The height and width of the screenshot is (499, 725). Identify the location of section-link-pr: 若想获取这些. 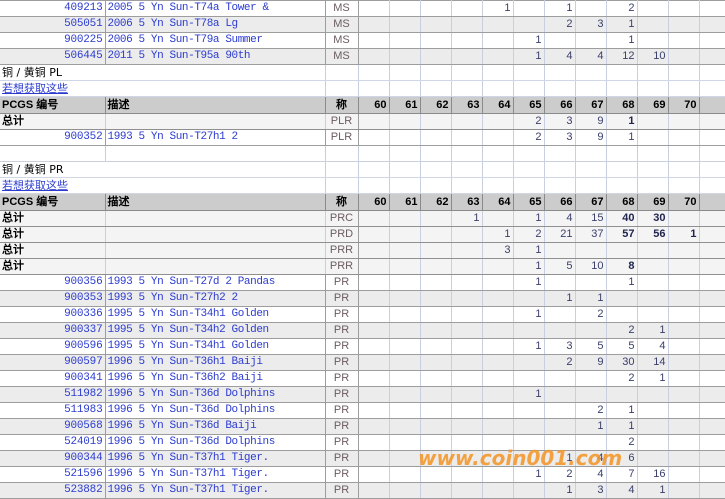
(362, 185).